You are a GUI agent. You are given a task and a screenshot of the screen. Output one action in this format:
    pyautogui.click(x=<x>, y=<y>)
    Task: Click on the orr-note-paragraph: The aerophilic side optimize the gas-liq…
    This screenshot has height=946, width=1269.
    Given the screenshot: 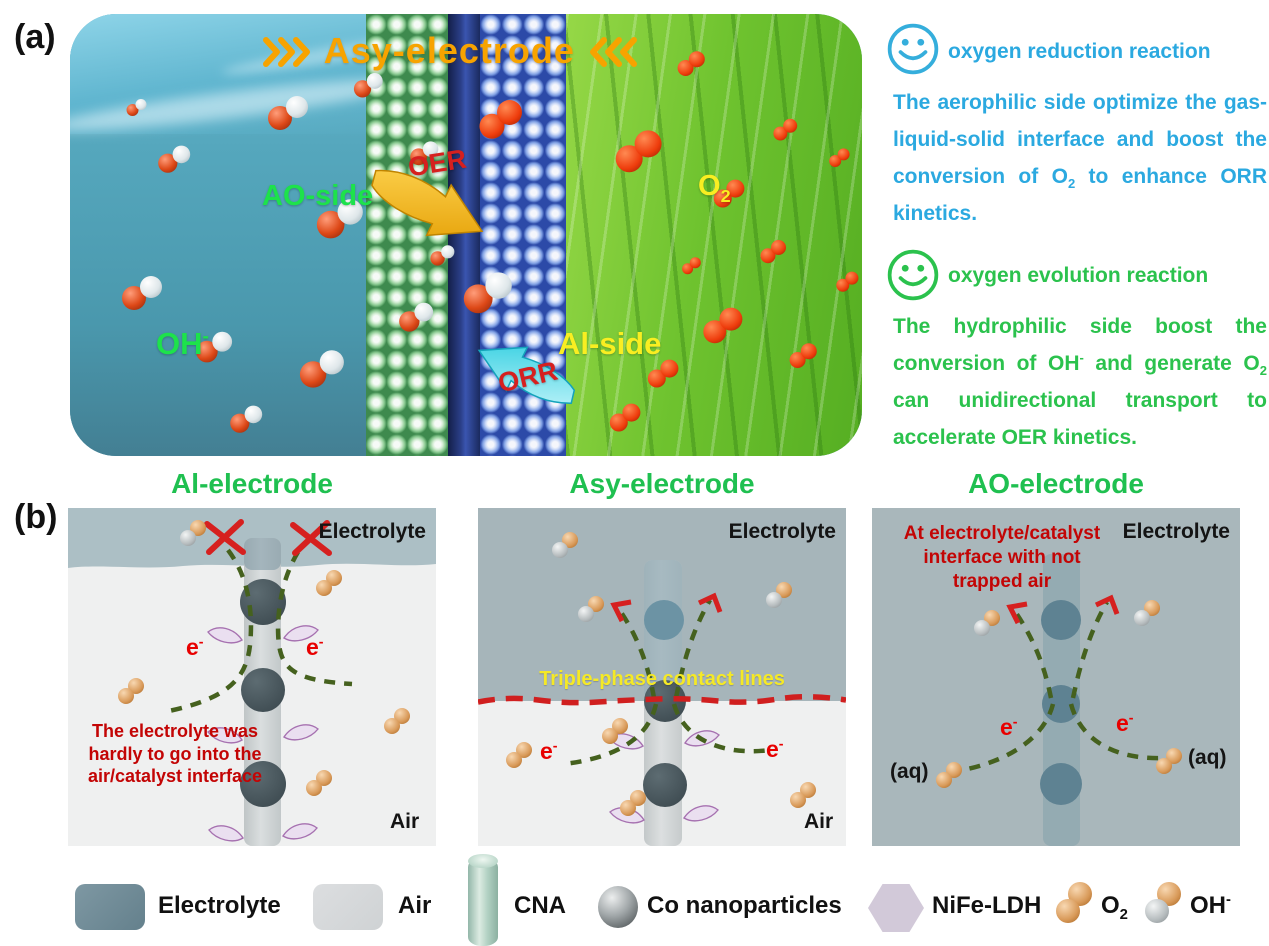 What is the action you would take?
    pyautogui.click(x=1080, y=158)
    